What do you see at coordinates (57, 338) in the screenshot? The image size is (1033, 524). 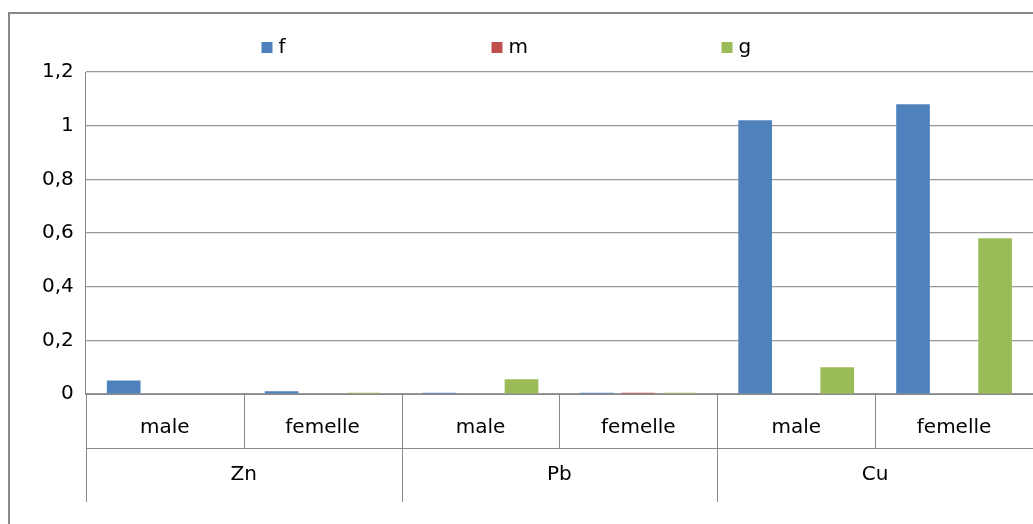 I see `y-tick-label: 0,2` at bounding box center [57, 338].